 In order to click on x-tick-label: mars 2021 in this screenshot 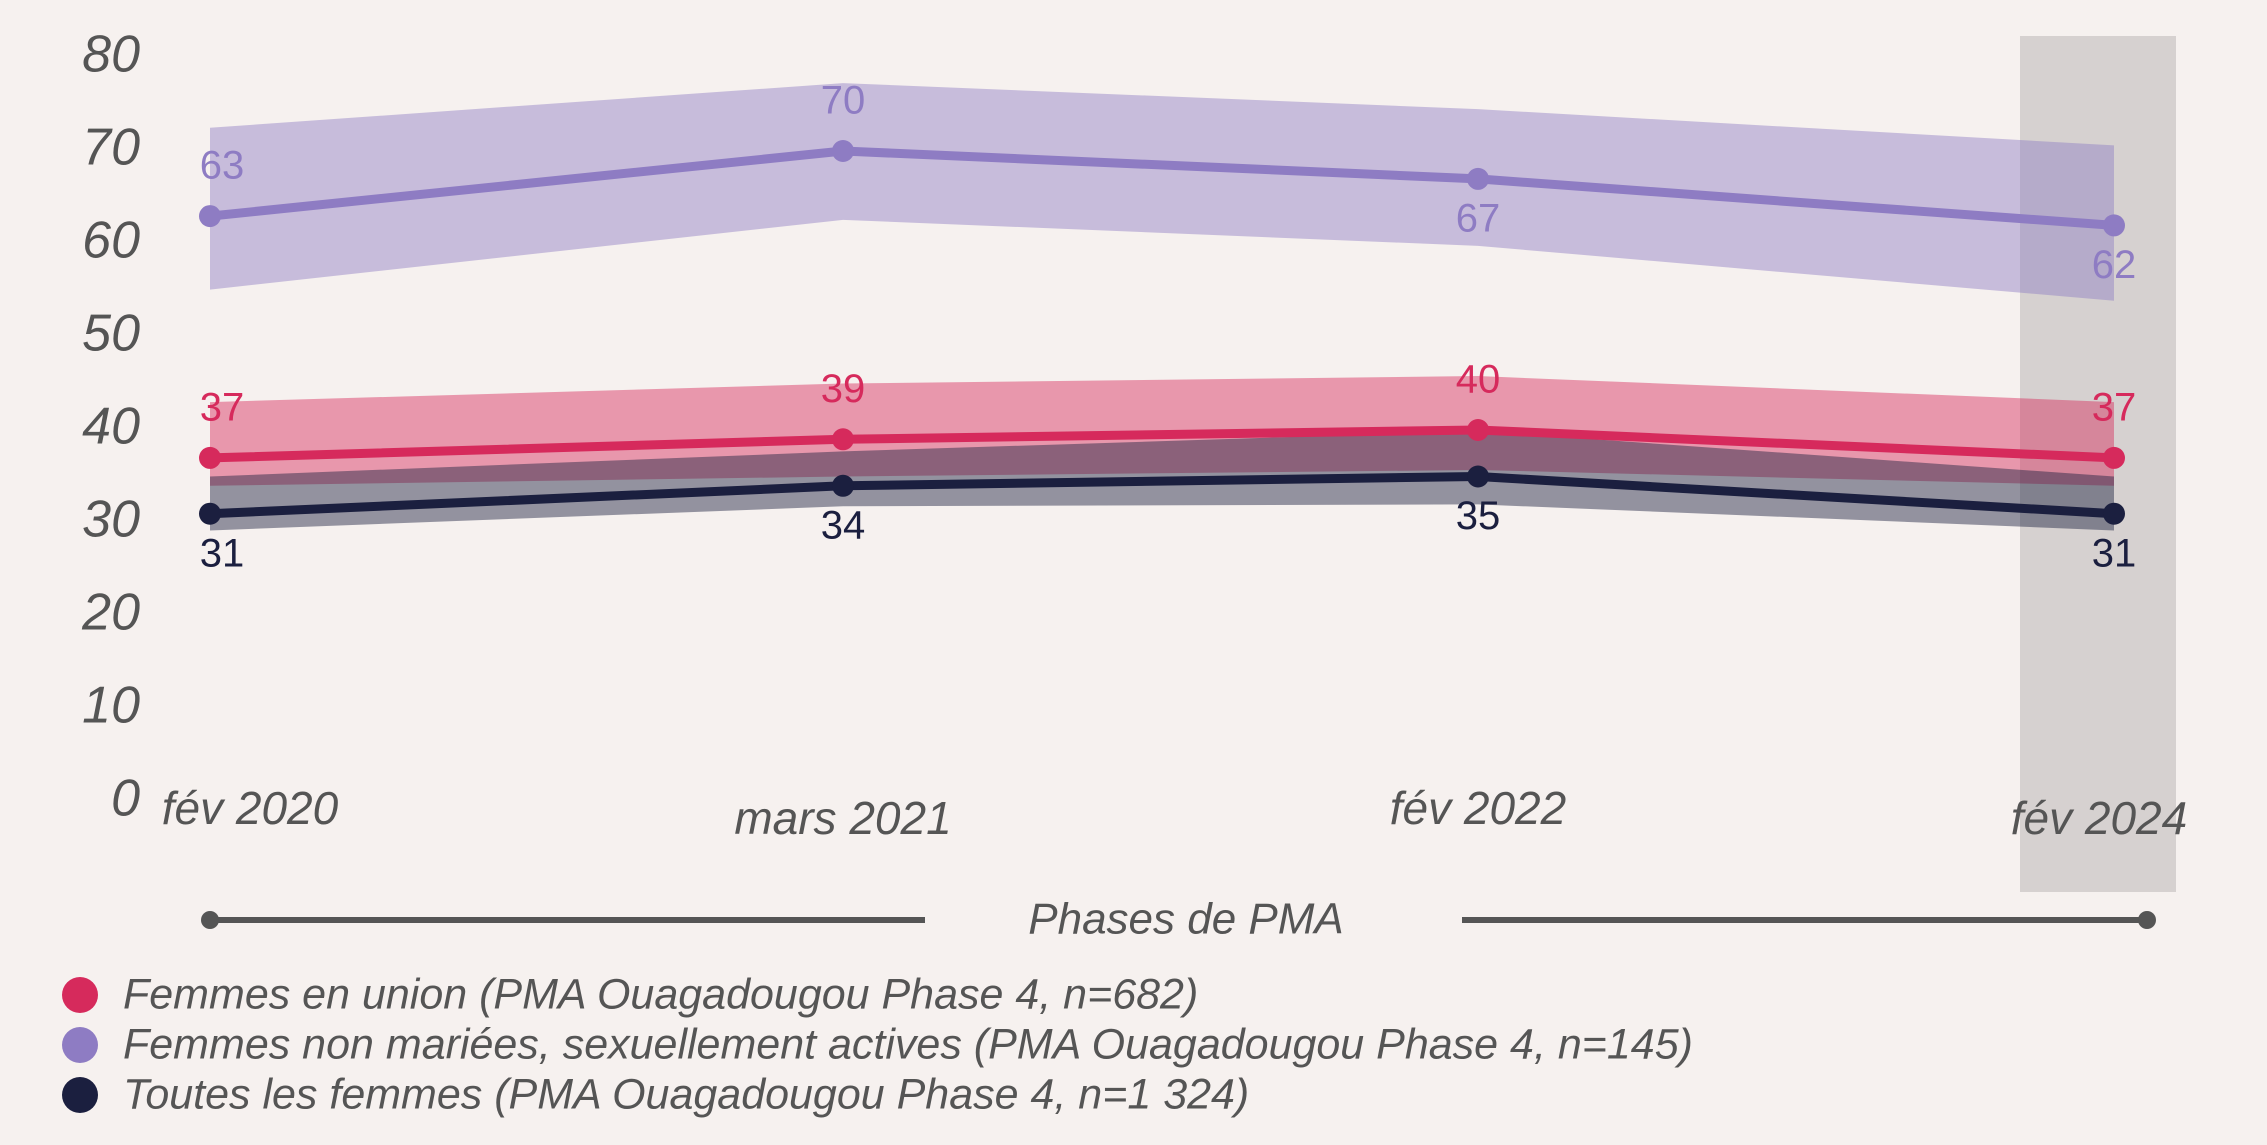, I will do `click(843, 818)`.